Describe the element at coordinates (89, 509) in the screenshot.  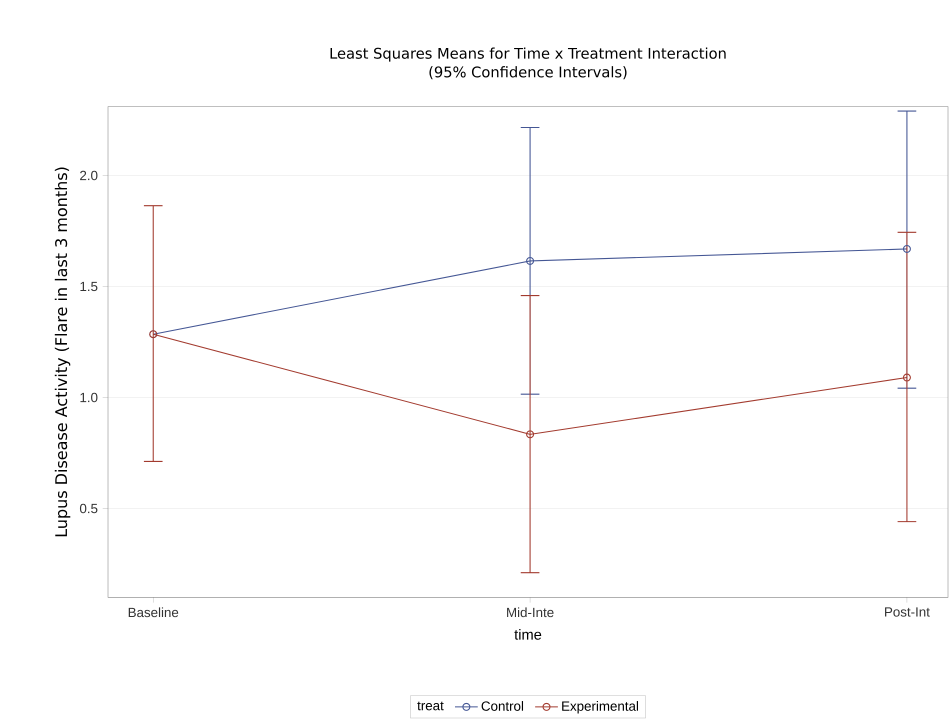
I see `y-tick-label: 0.5` at that location.